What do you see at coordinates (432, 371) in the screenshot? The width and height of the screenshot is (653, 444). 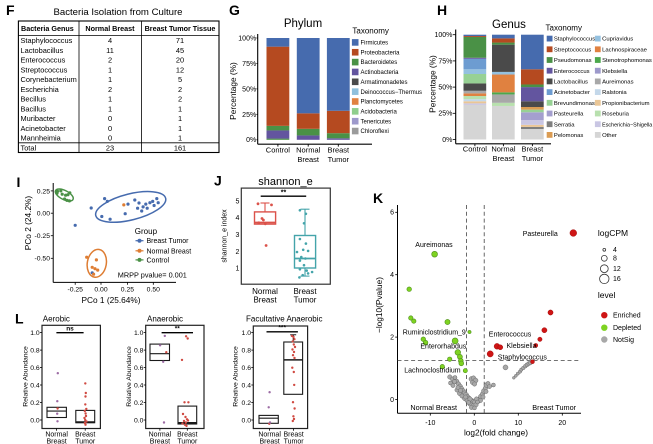 I see `svg-text: Lachnoclostridium` at bounding box center [432, 371].